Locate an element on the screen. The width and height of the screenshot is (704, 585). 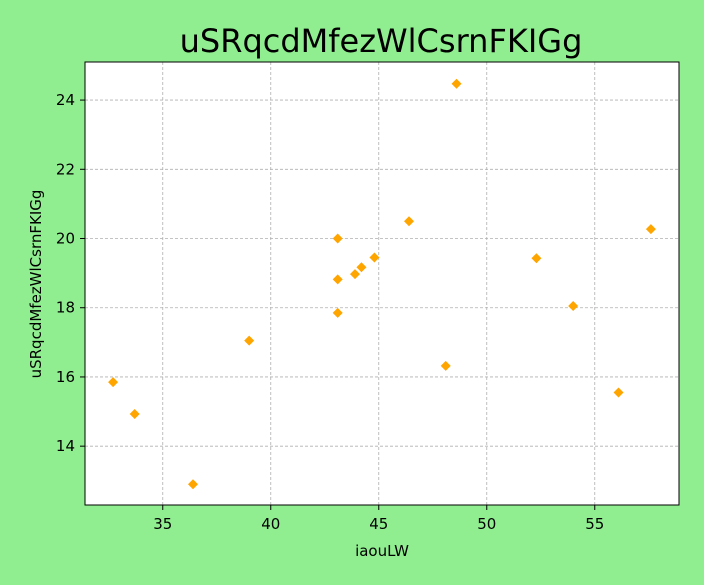
y-tick-label: 20 is located at coordinates (65, 239).